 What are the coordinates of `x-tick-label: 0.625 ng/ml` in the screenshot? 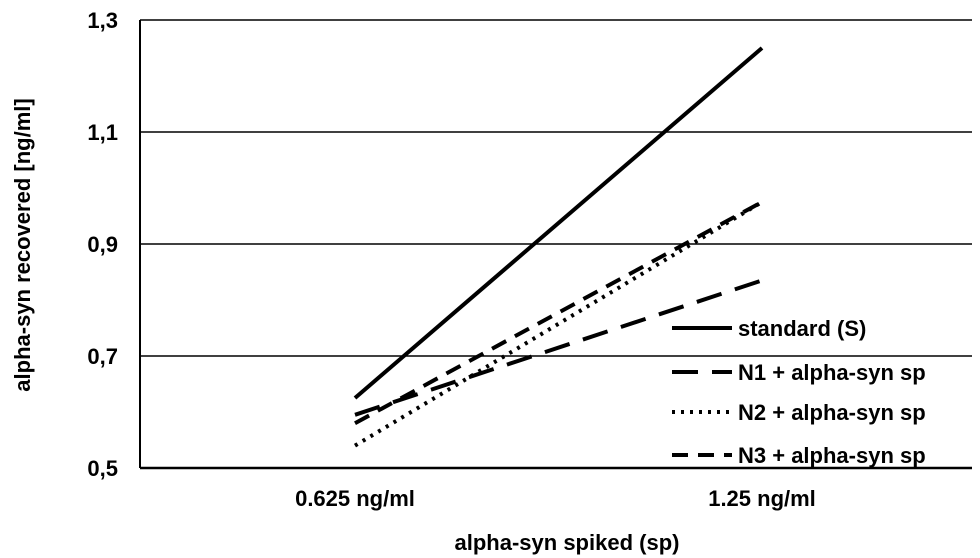 It's located at (355, 498).